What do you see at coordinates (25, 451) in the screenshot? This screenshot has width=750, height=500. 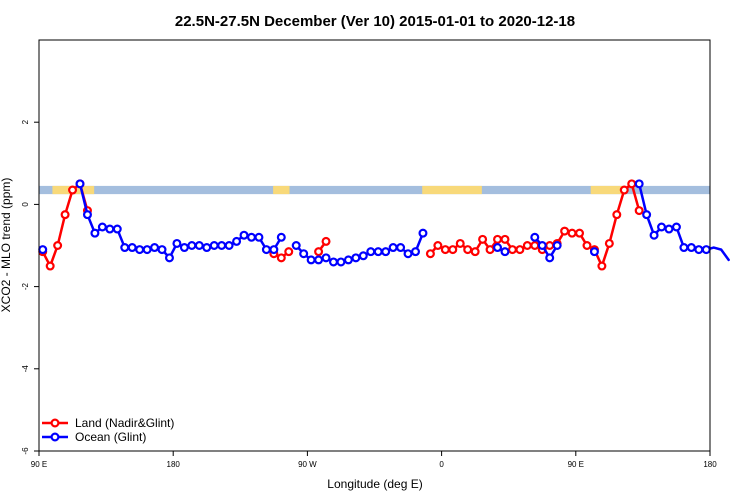 I see `y-tick-label: -6` at bounding box center [25, 451].